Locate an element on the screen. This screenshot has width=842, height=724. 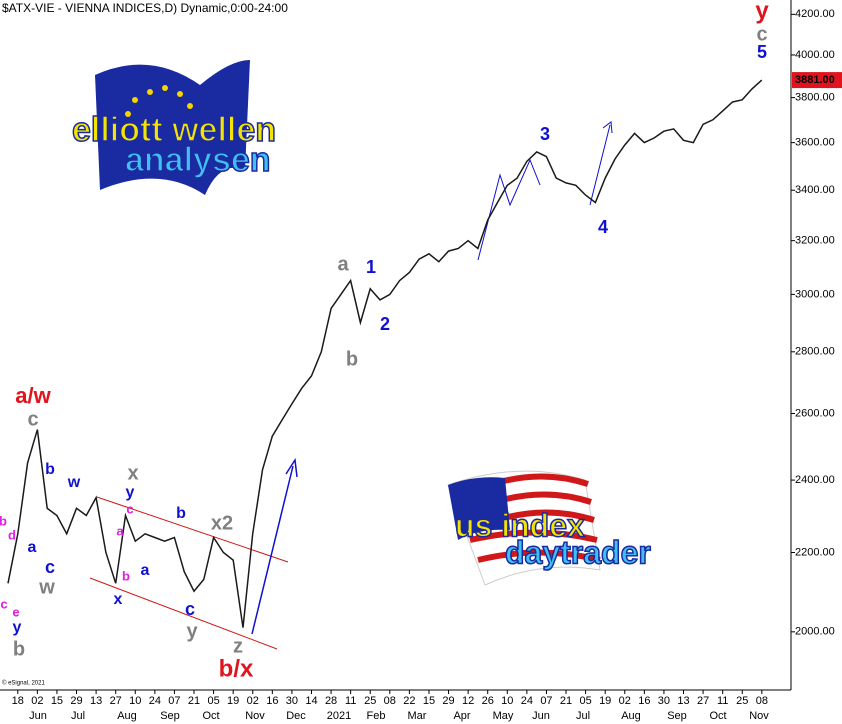
x-tick-label: 14 is located at coordinates (311, 701).